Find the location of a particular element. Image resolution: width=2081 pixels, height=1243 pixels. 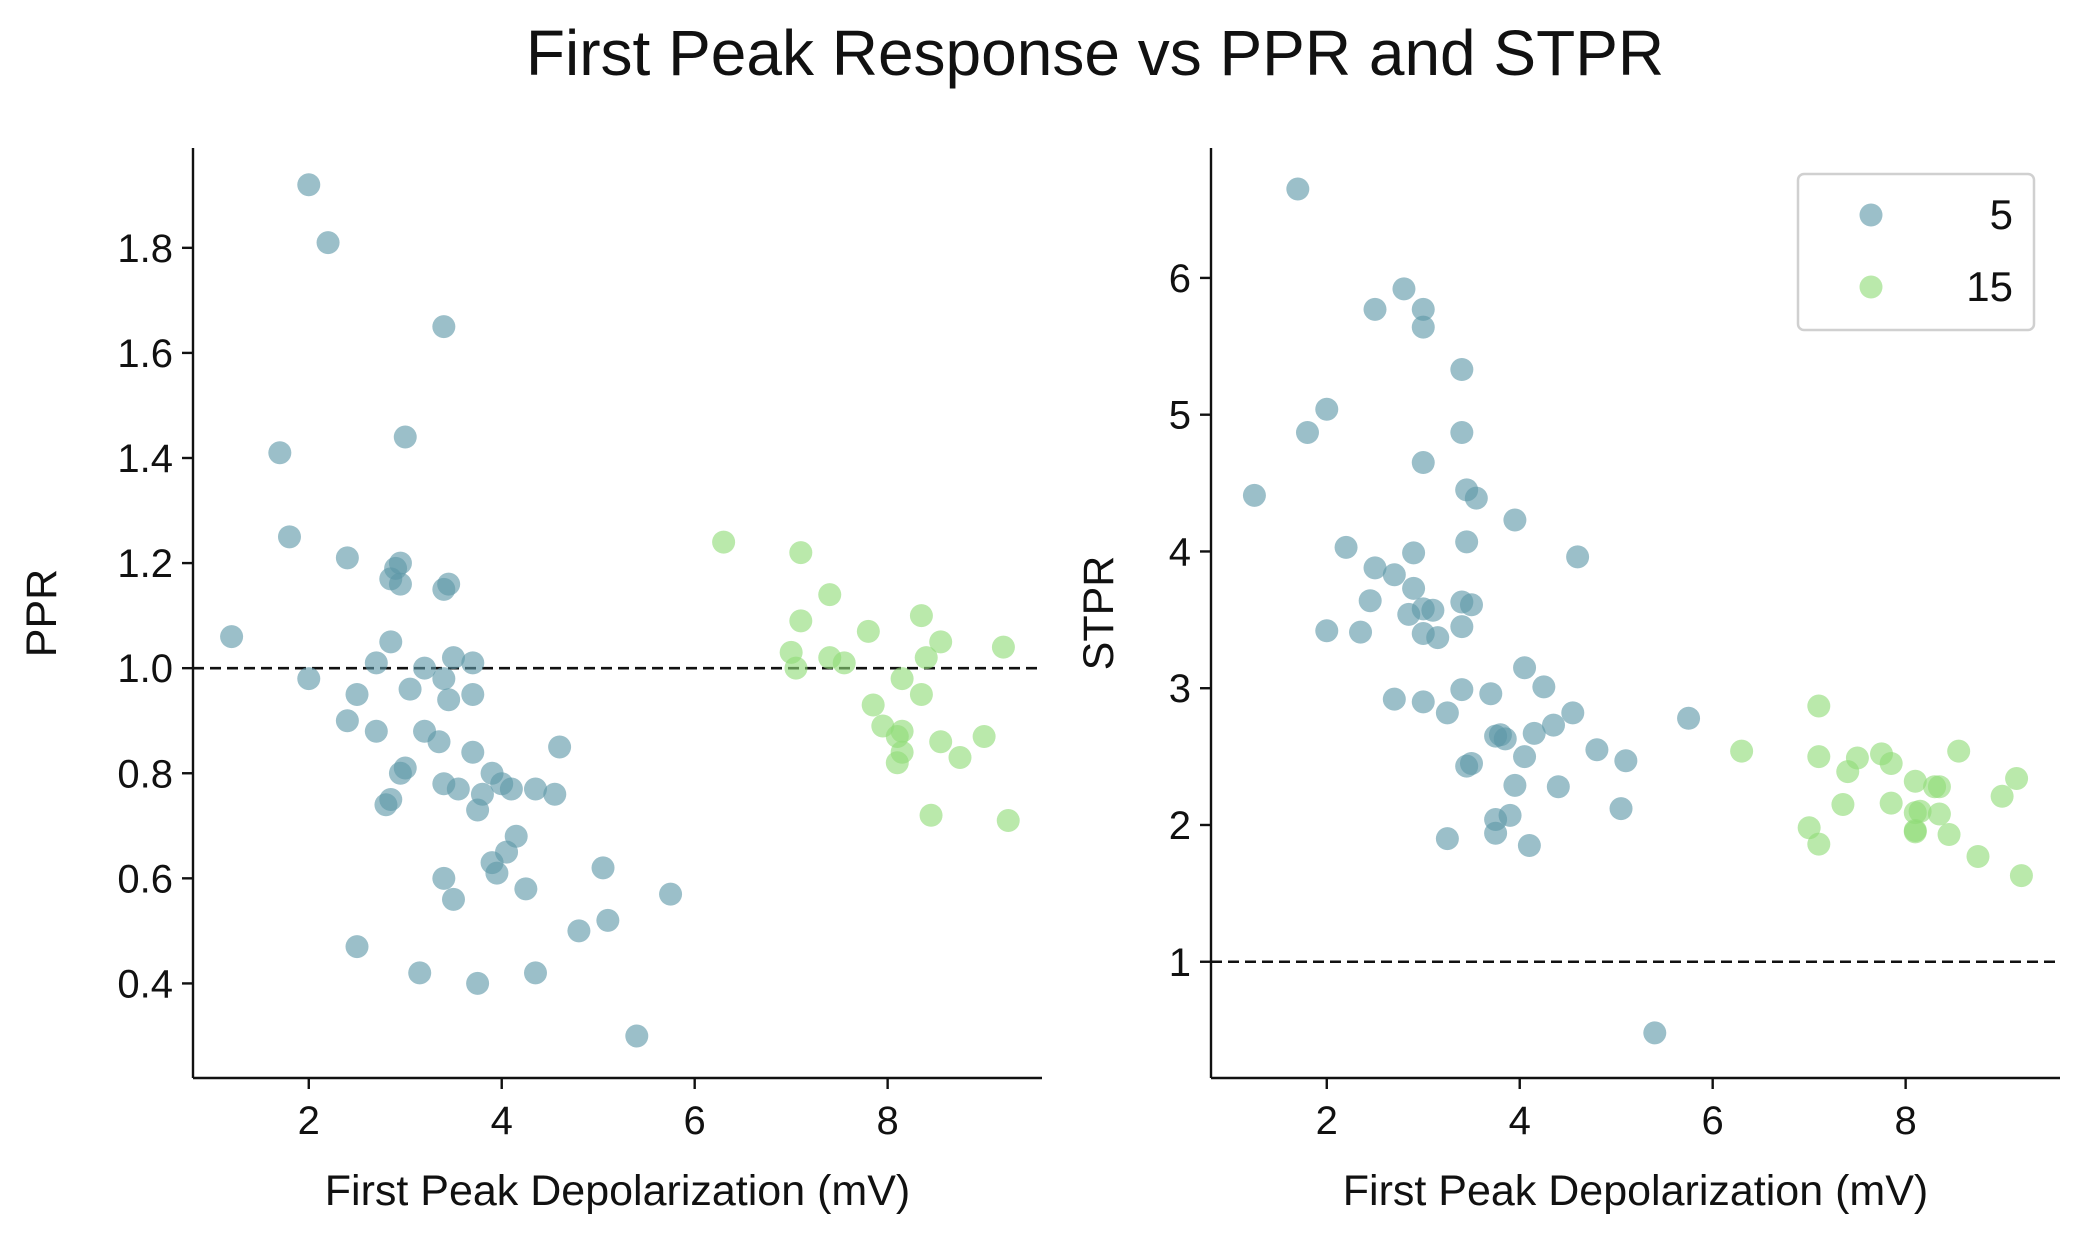

ppr-y-tick-label-0.8: 0.8 is located at coordinates (145, 774).